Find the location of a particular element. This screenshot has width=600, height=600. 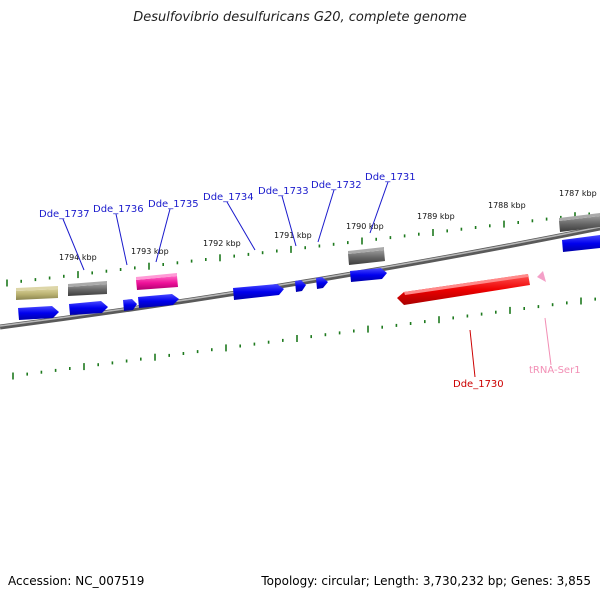

gene-label-dde-1736: Dde_1736 is located at coordinates (118, 209).